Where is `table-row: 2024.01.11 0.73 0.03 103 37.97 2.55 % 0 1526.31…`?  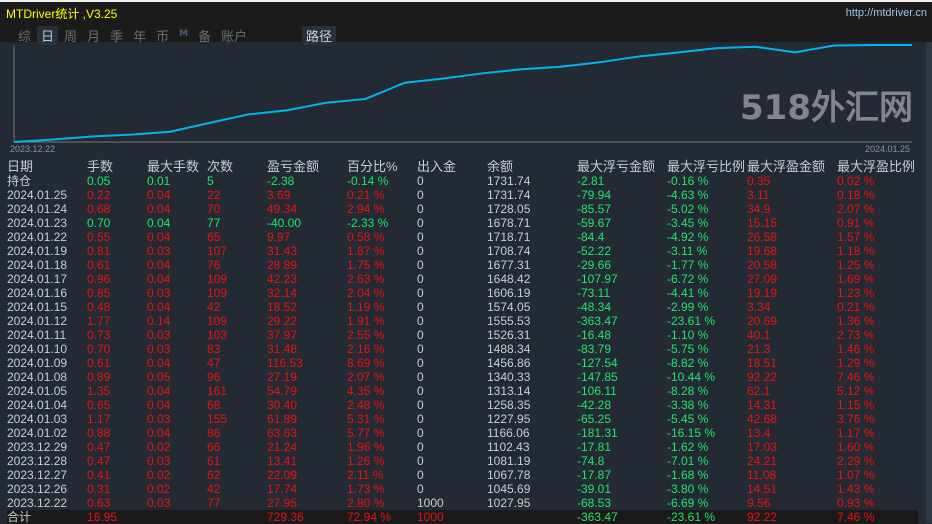
table-row: 2024.01.11 0.73 0.03 103 37.97 2.55 % 0 1526.31… is located at coordinates (462, 335).